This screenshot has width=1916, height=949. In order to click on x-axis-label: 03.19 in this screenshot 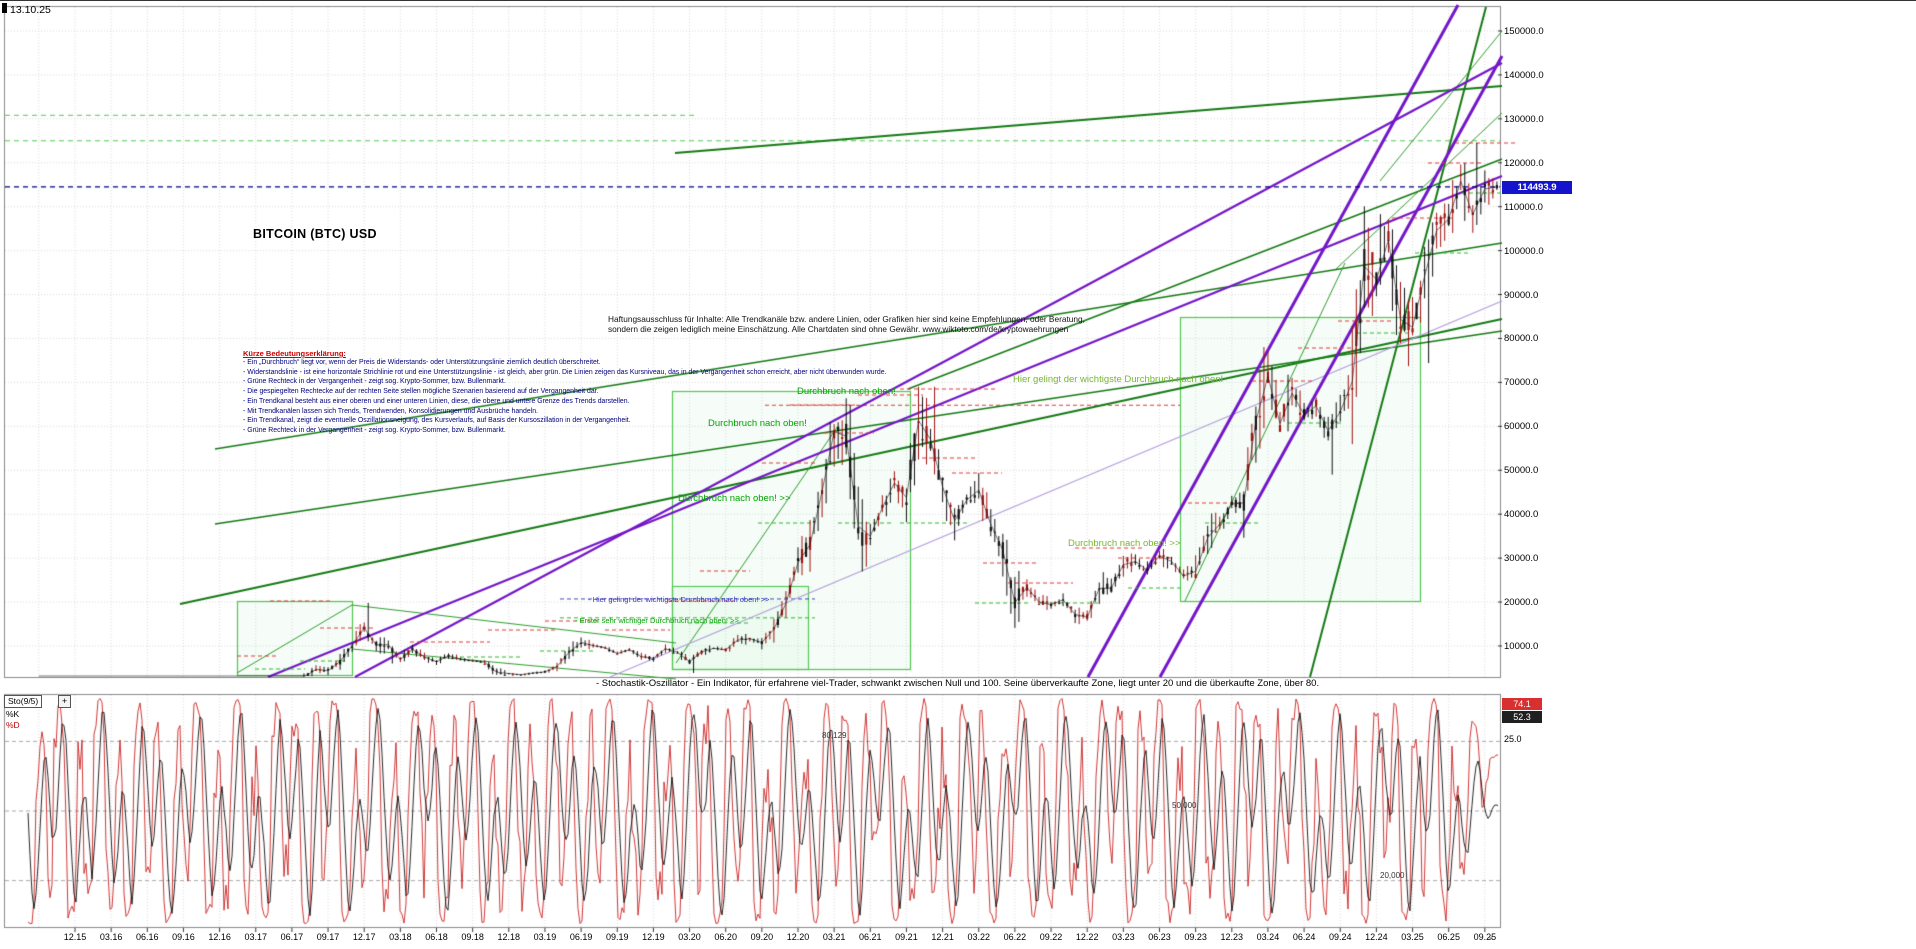, I will do `click(545, 937)`.